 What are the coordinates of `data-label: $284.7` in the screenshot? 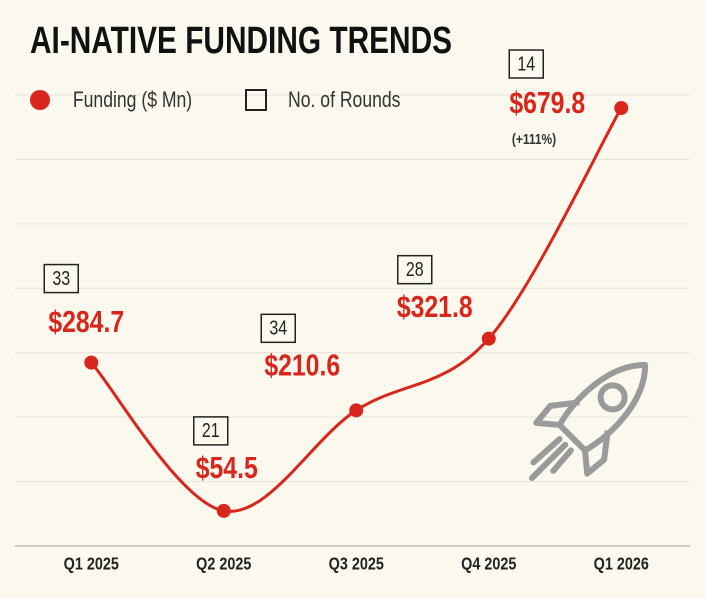 It's located at (86, 321).